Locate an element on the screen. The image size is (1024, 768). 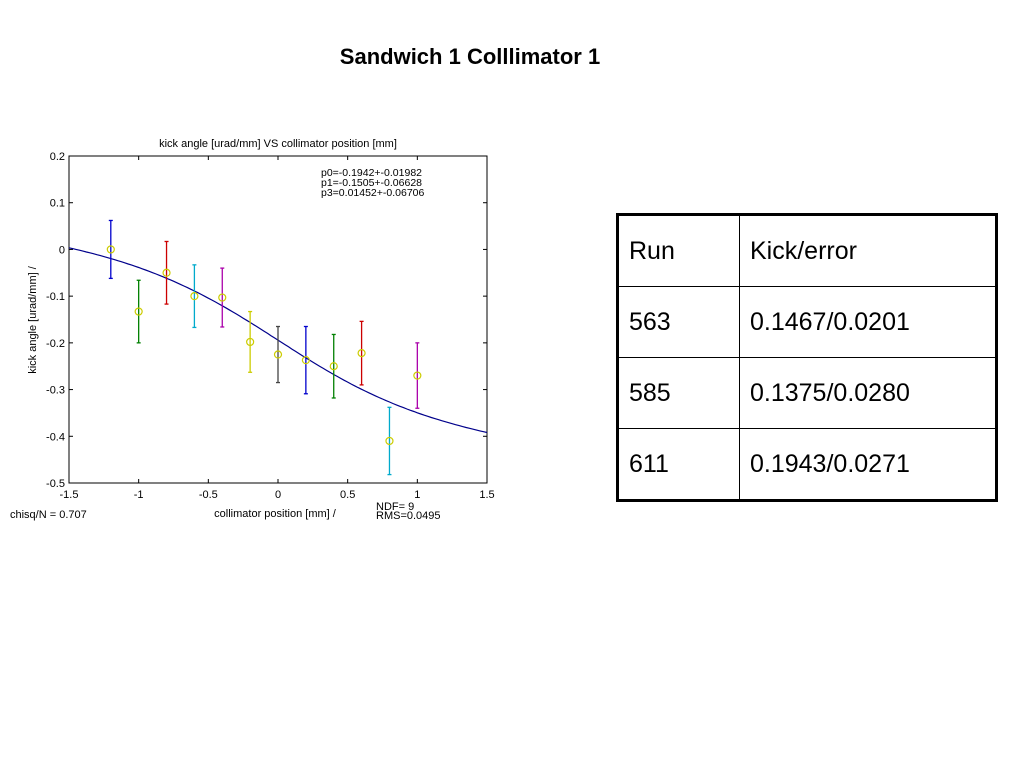
x-tick-label: 0 is located at coordinates (278, 495).